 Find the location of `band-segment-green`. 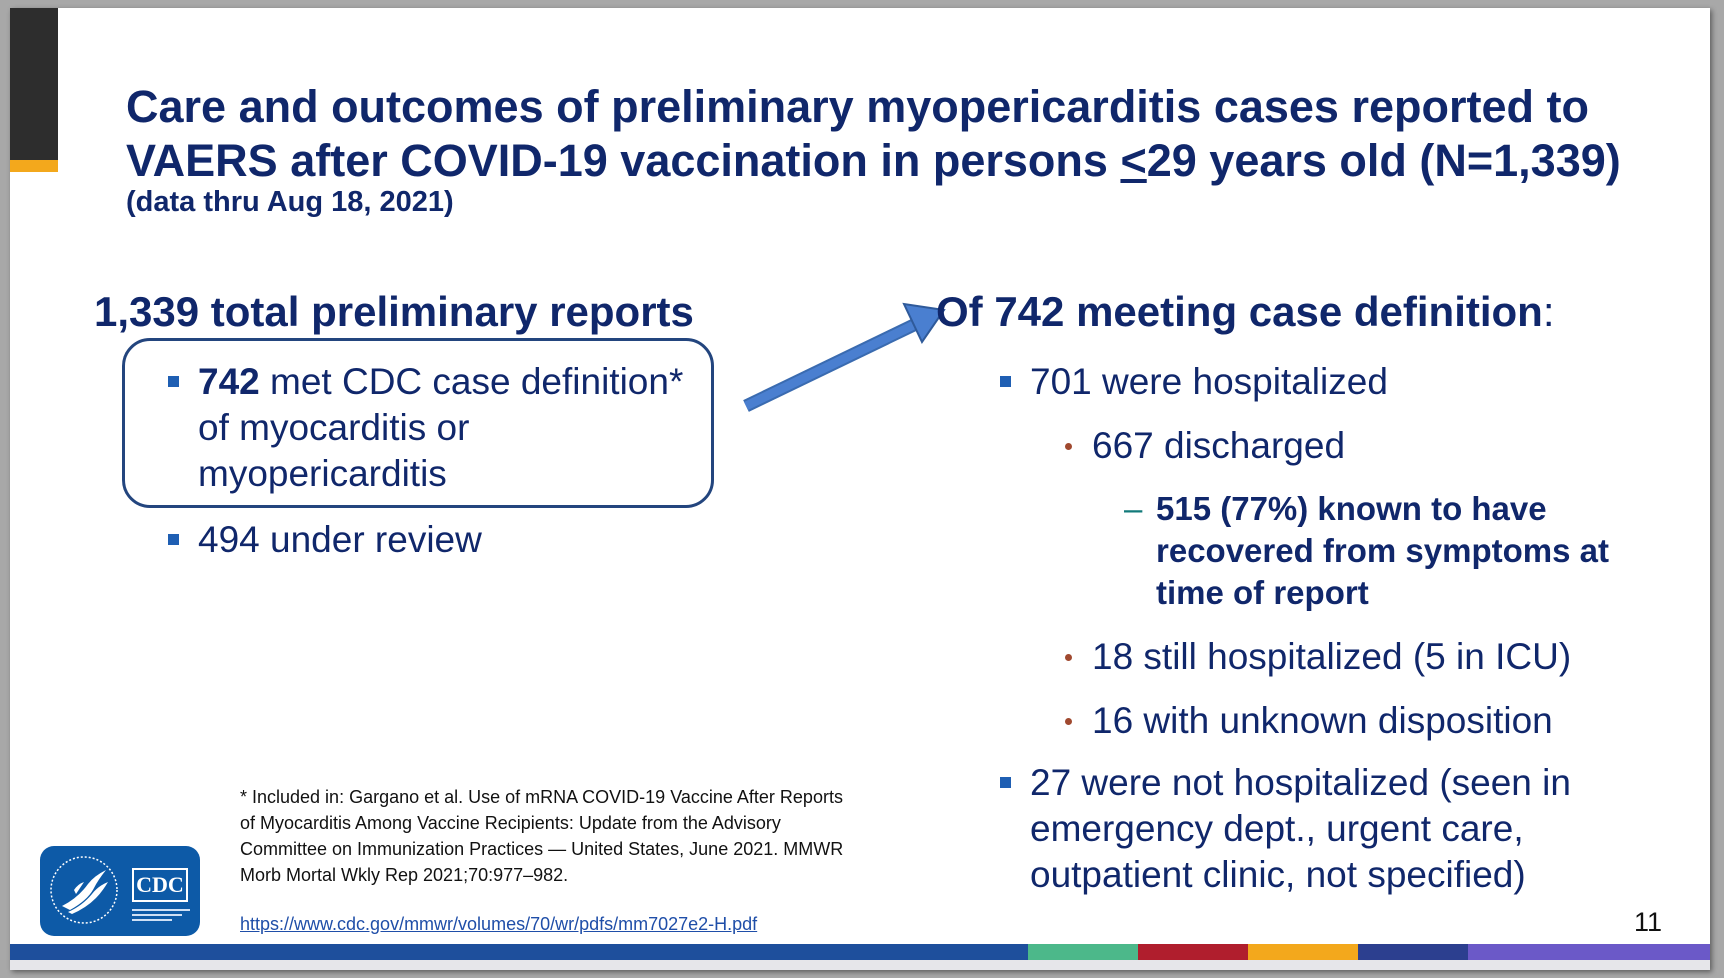

band-segment-green is located at coordinates (1083, 952).